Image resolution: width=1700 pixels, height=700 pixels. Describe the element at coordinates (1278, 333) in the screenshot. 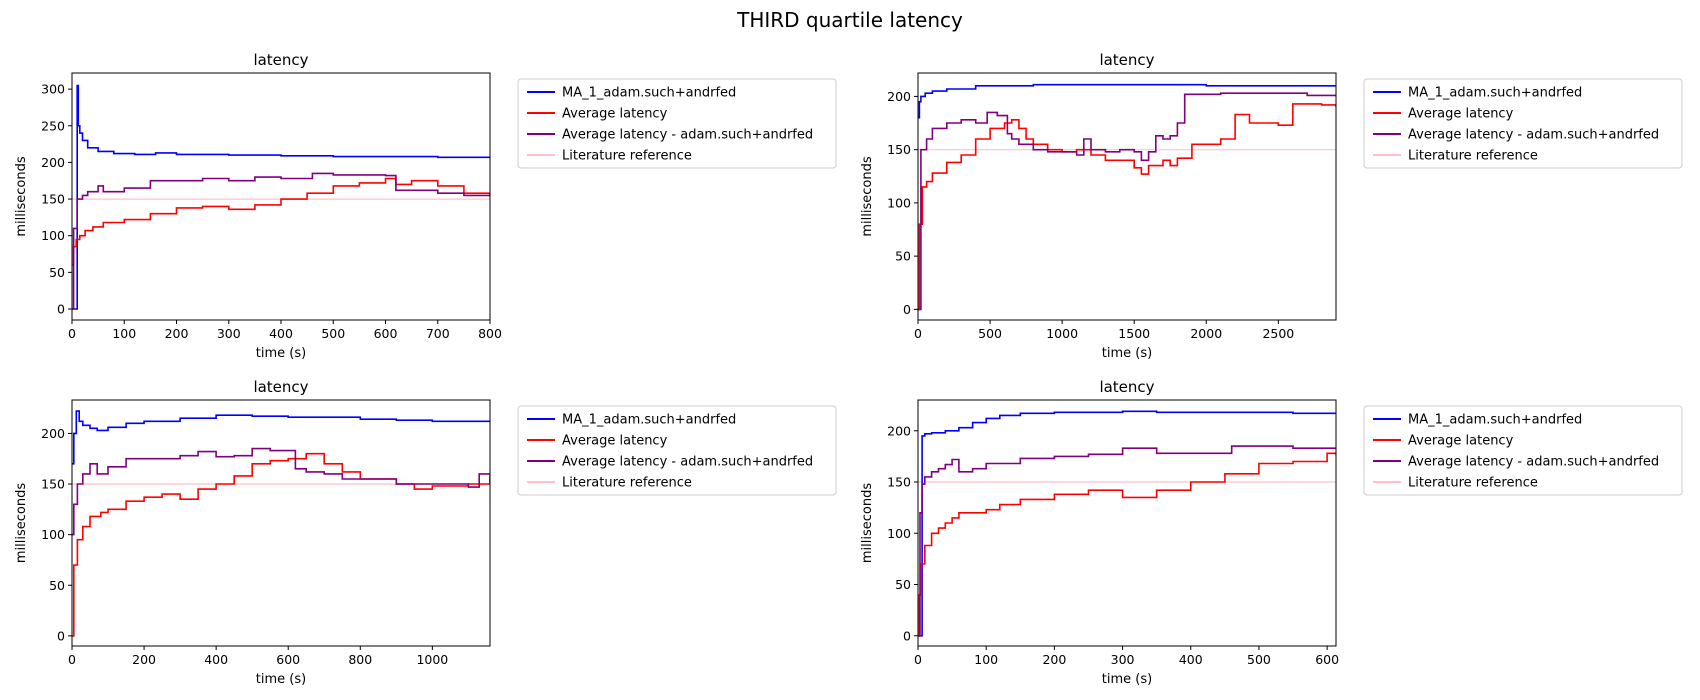

I see `x-tick-label: 2500` at that location.